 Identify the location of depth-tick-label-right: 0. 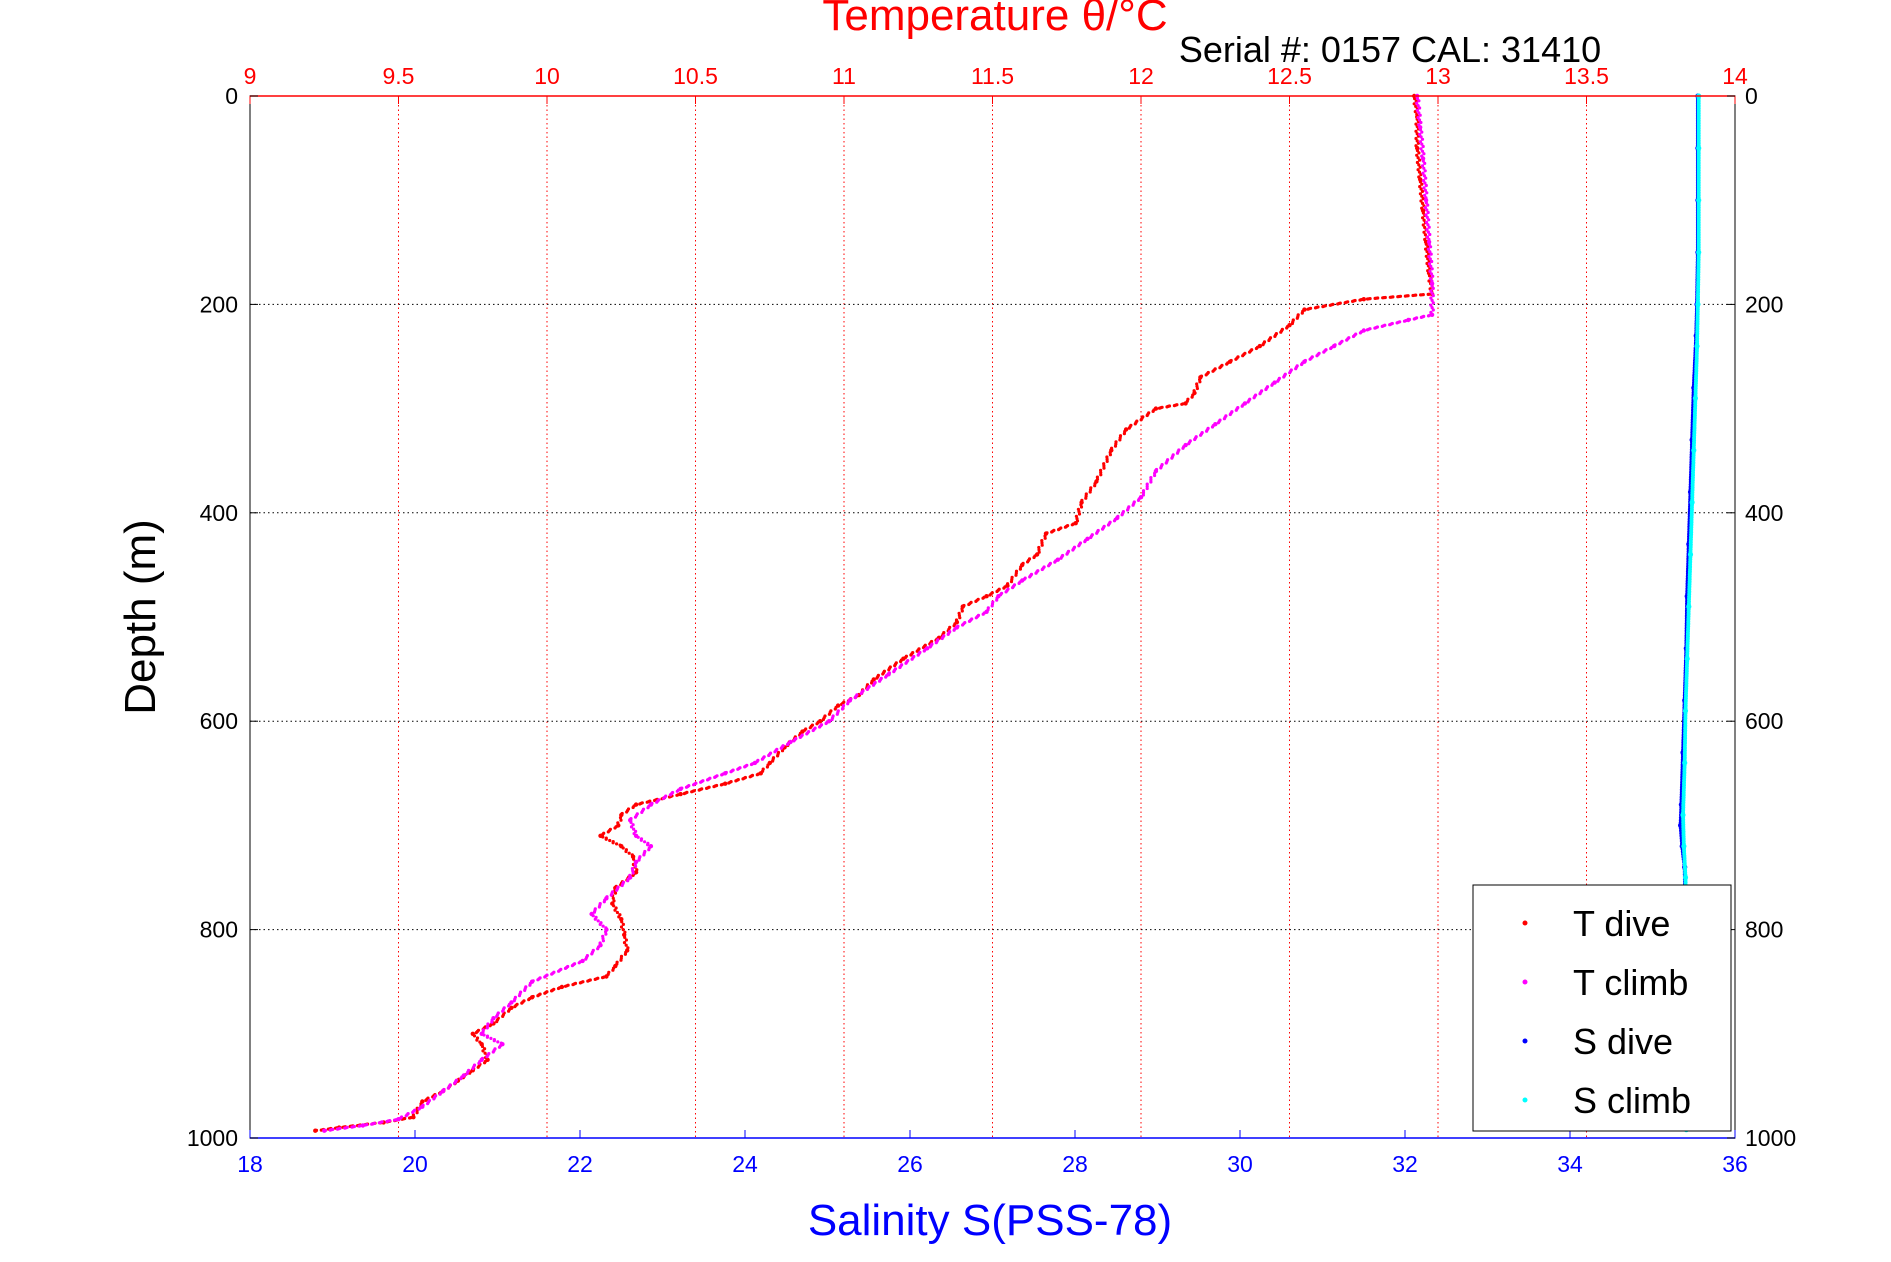
(1751, 96).